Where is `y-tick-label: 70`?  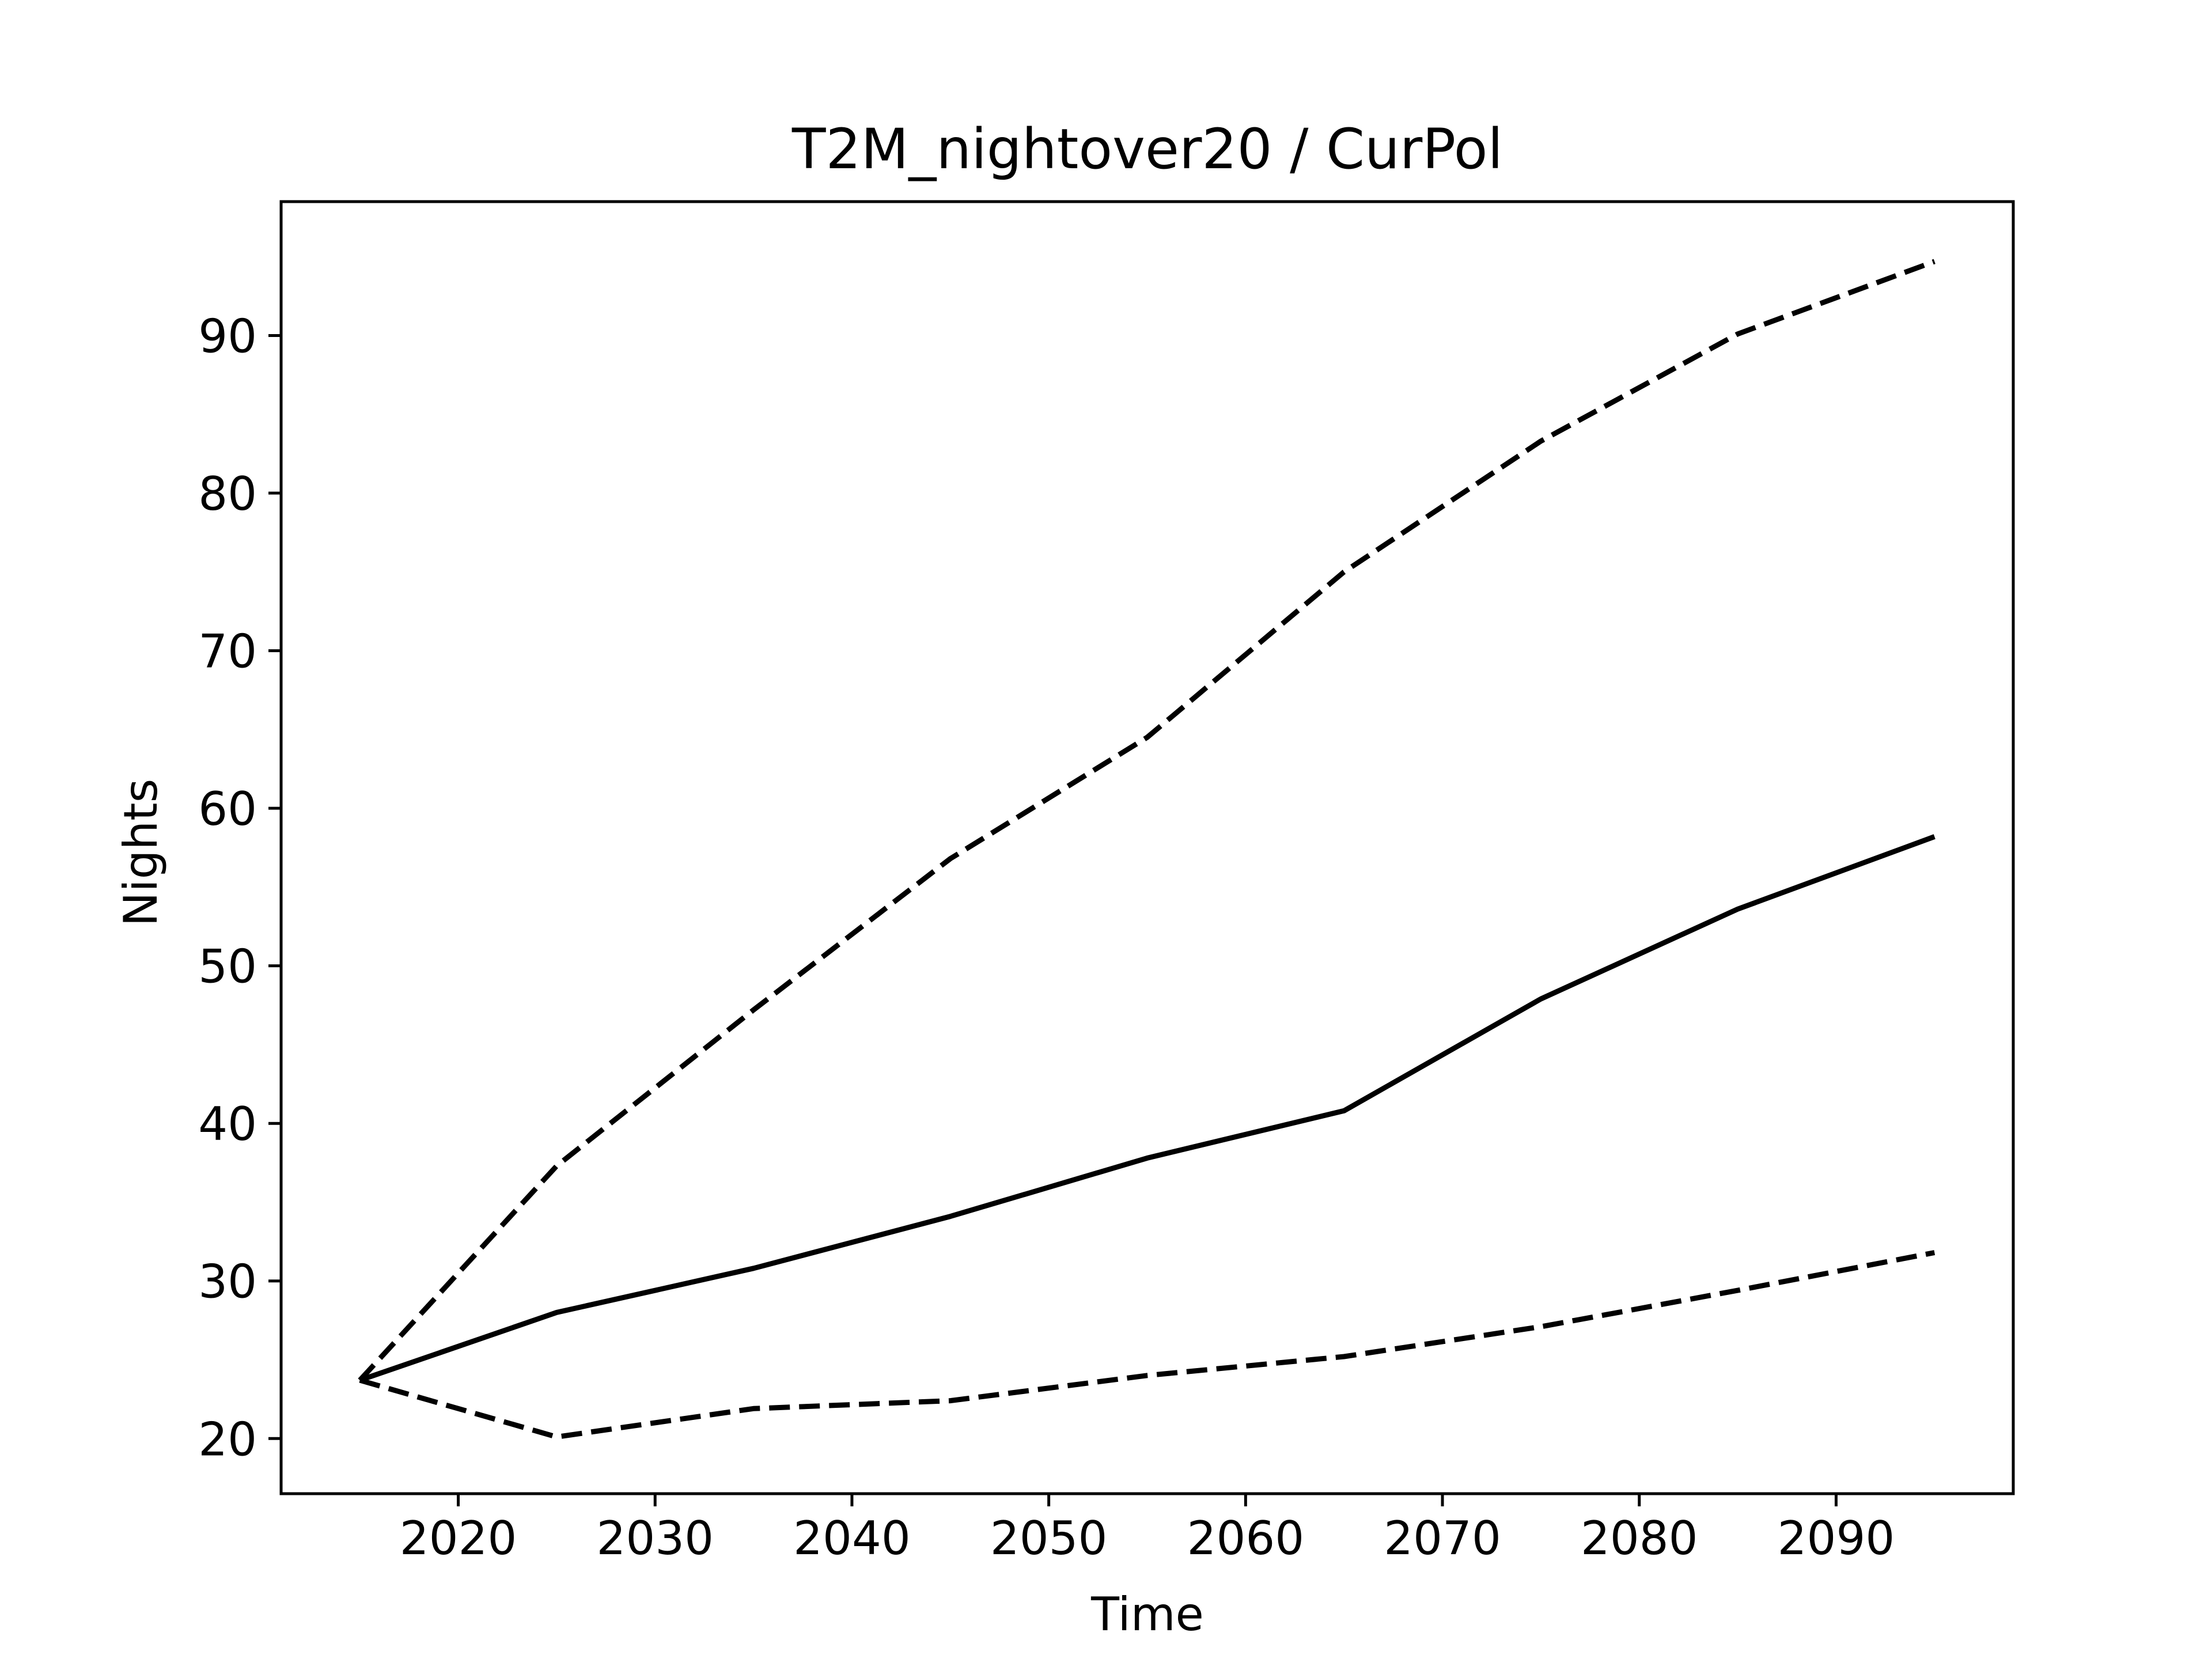
y-tick-label: 70 is located at coordinates (227, 652).